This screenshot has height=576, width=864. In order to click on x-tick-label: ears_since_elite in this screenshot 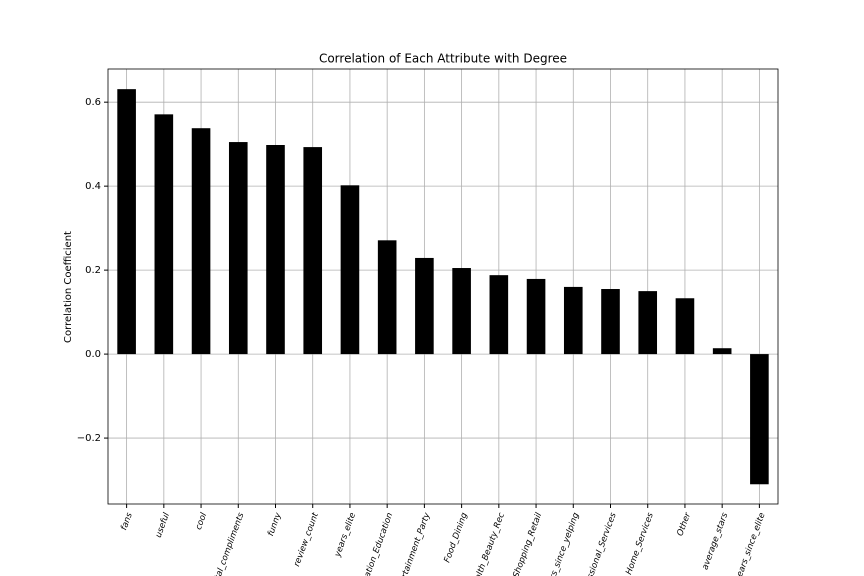, I will do `click(751, 543)`.